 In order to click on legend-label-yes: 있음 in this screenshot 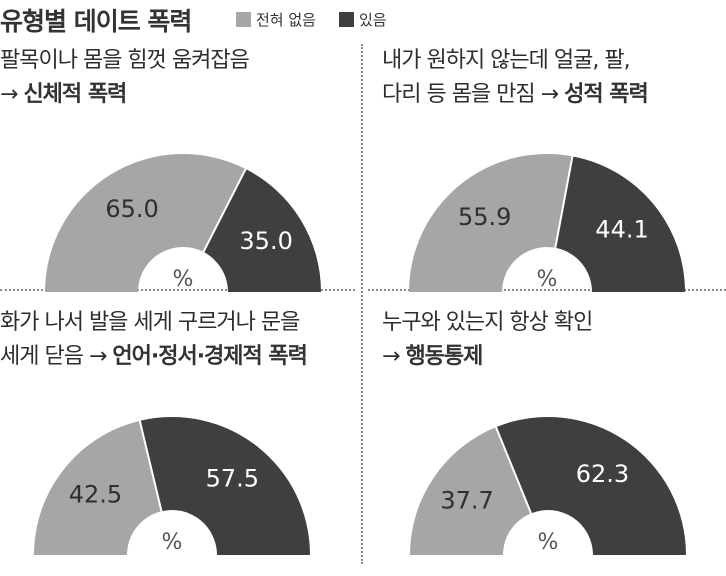, I will do `click(373, 20)`.